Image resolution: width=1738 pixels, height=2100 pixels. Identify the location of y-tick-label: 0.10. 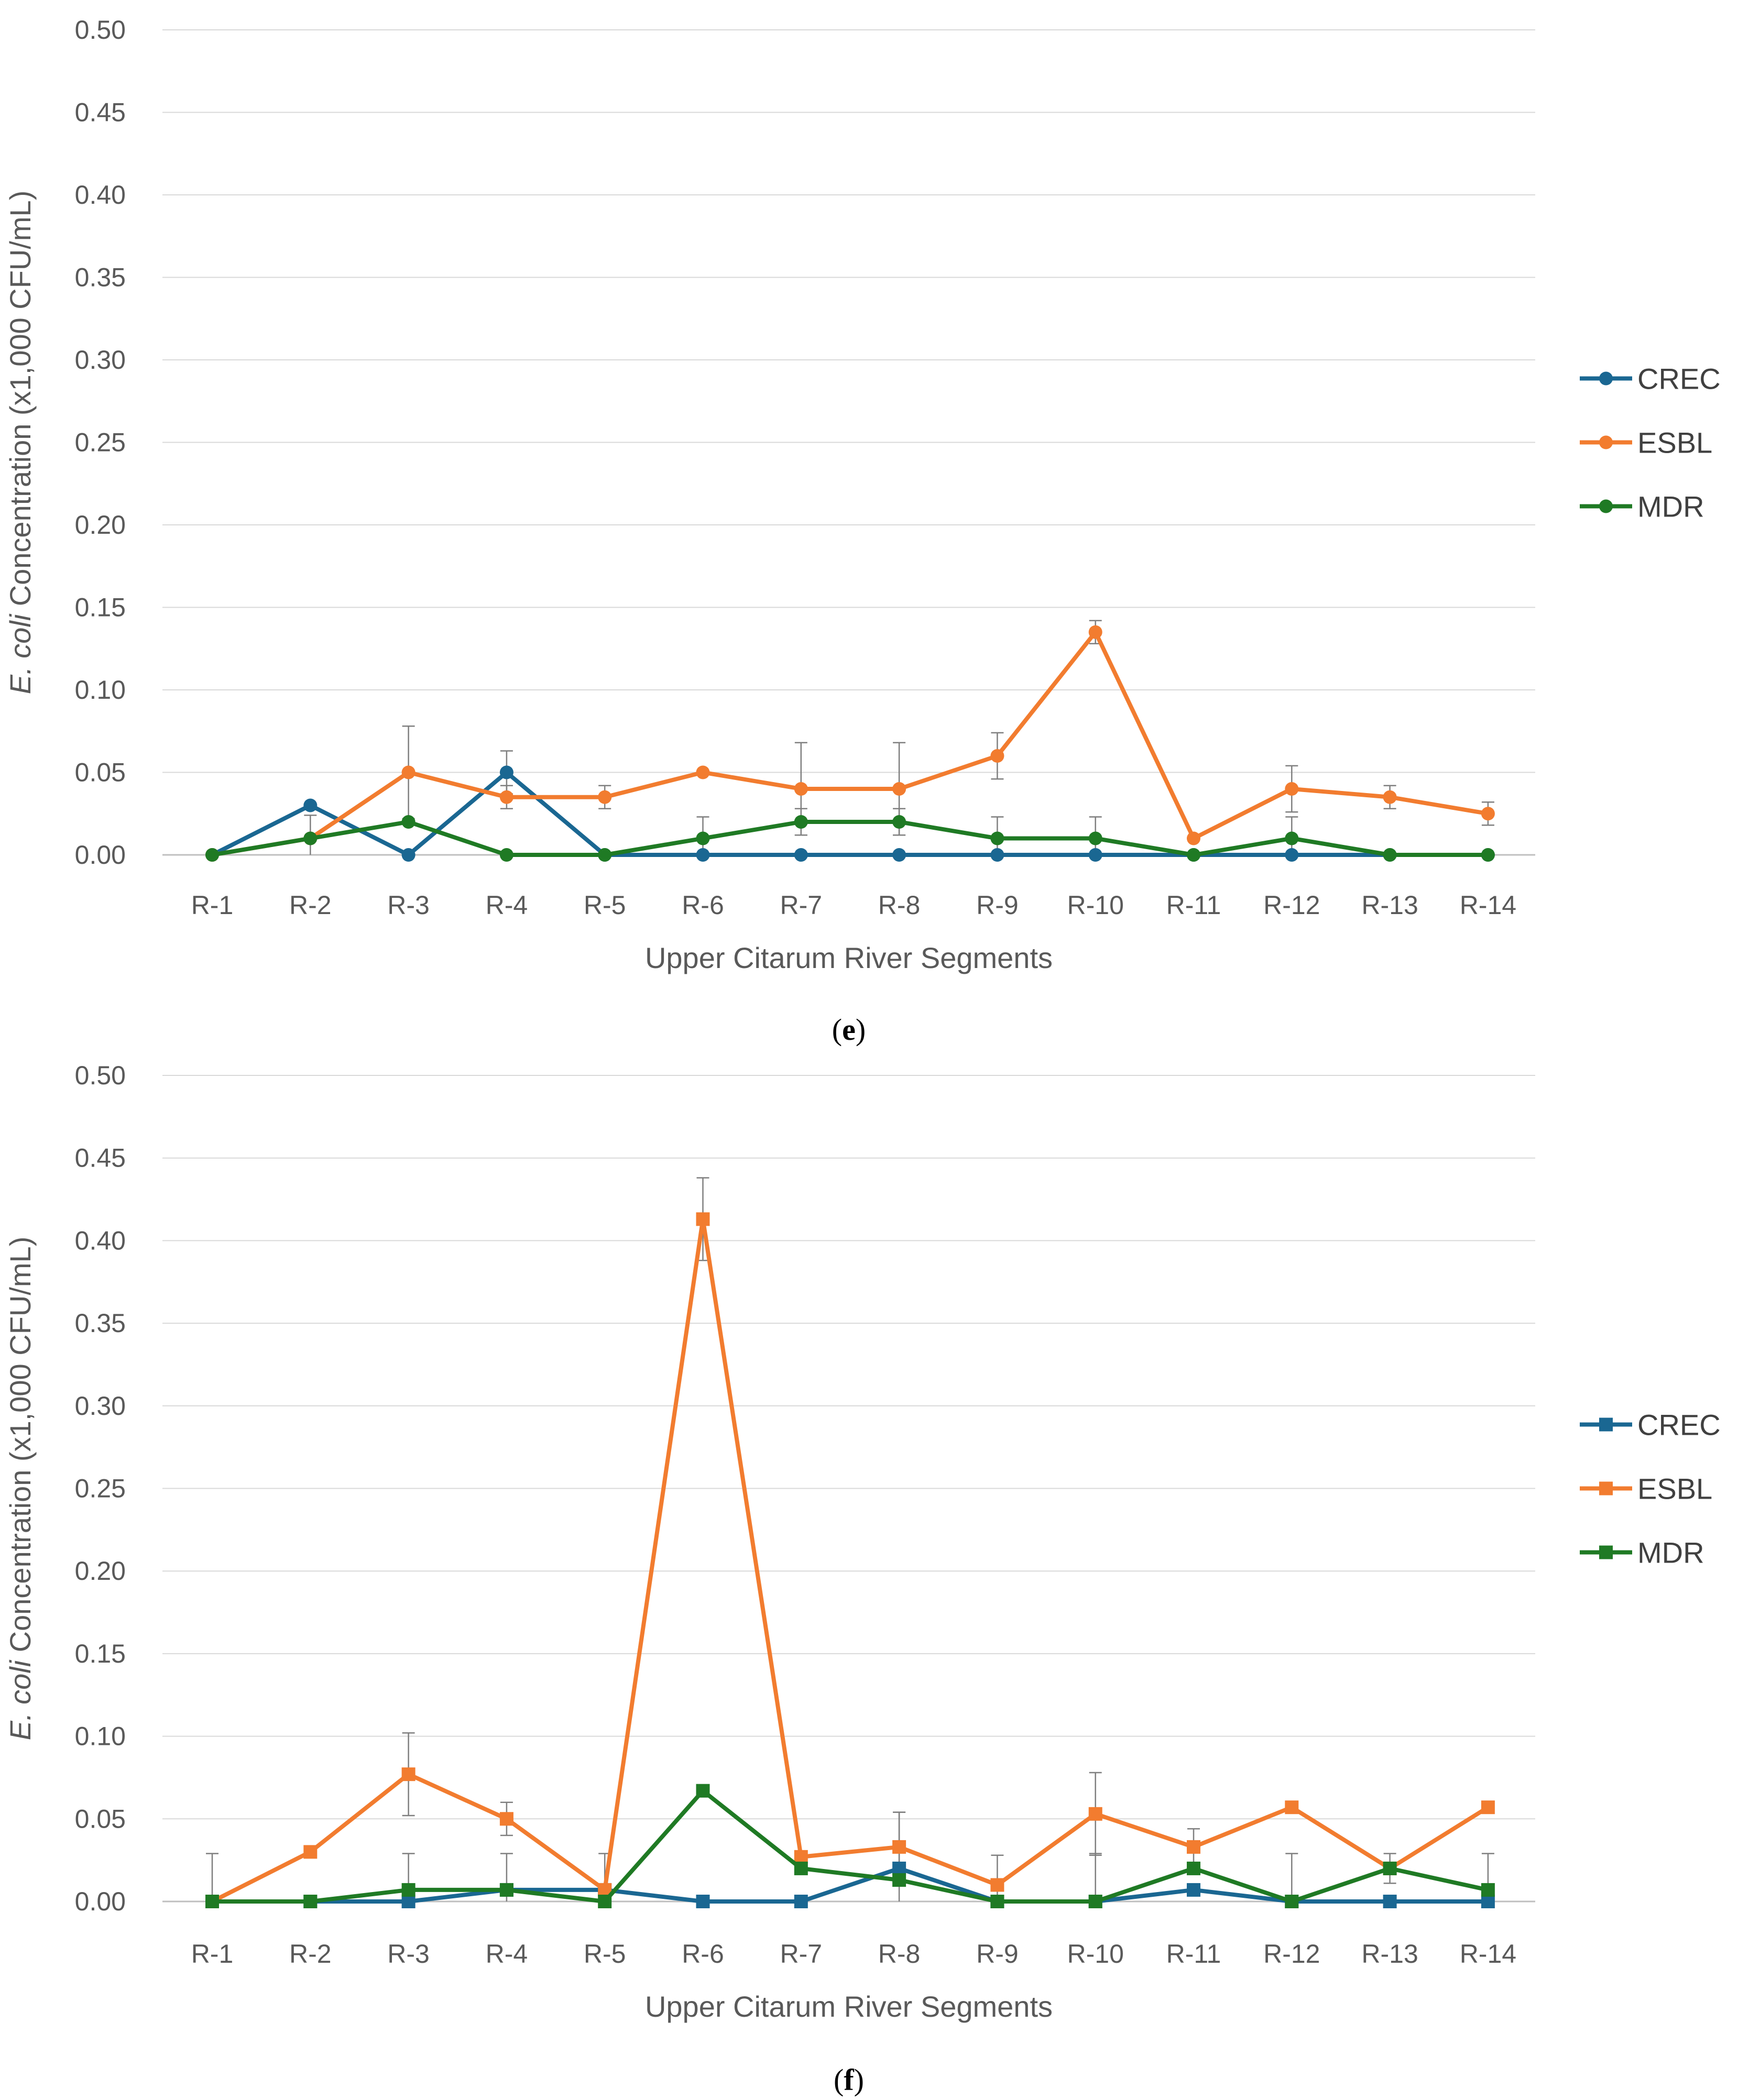
(100, 1736).